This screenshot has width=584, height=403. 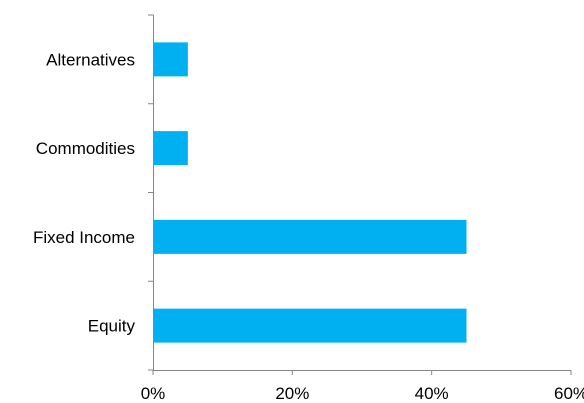 What do you see at coordinates (310, 236) in the screenshot?
I see `bar-fixed-income` at bounding box center [310, 236].